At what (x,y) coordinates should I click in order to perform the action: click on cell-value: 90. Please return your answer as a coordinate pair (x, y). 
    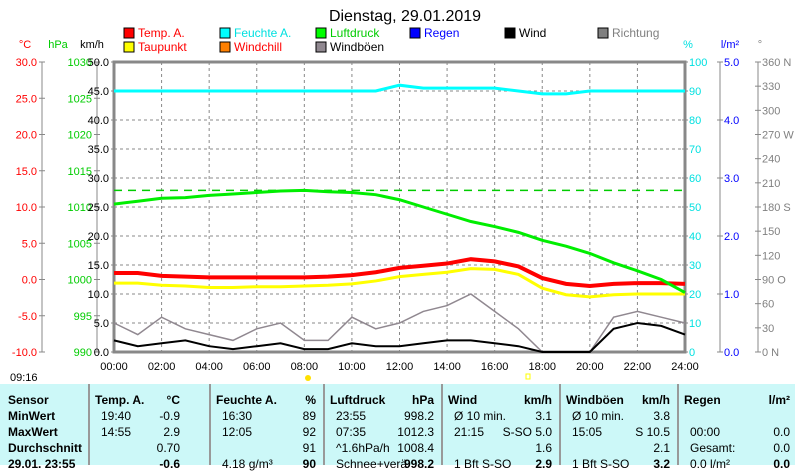
    Looking at the image, I should click on (309, 464).